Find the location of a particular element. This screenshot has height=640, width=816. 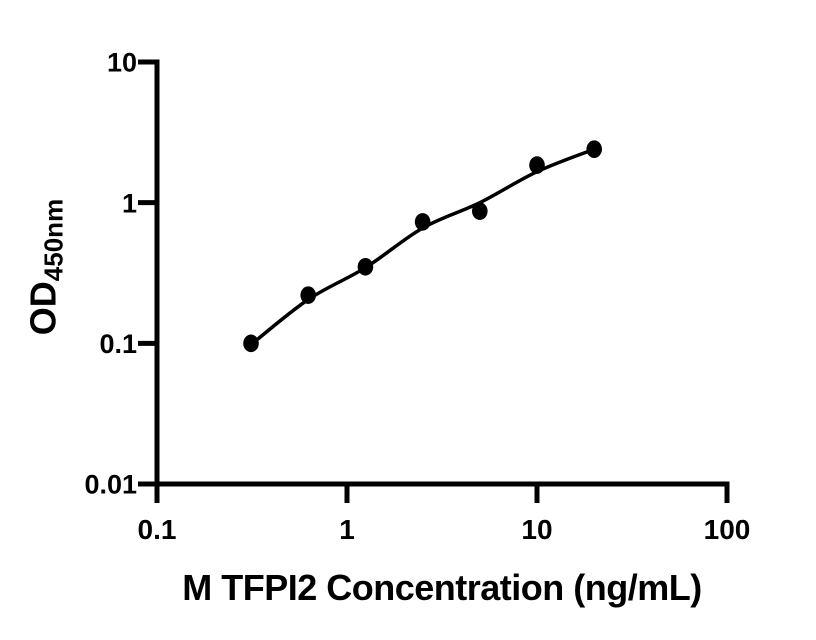

x-tick-label: 0.1 is located at coordinates (157, 529).